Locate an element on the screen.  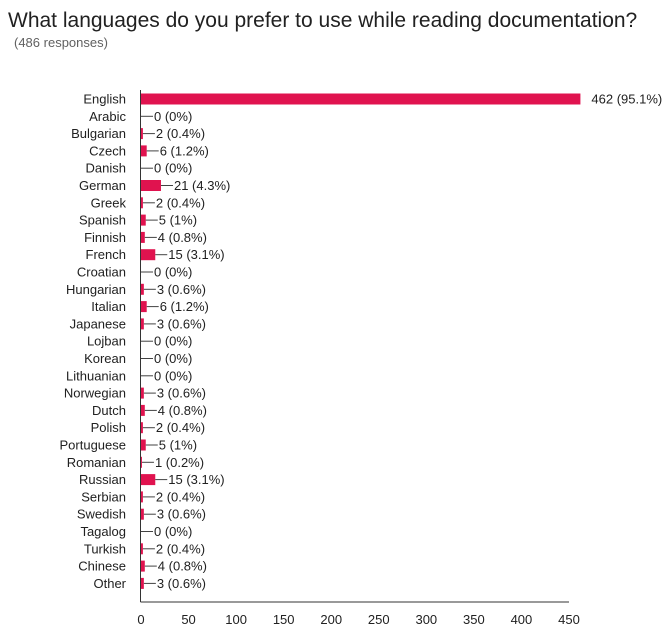
category-label: Japanese is located at coordinates (98, 323).